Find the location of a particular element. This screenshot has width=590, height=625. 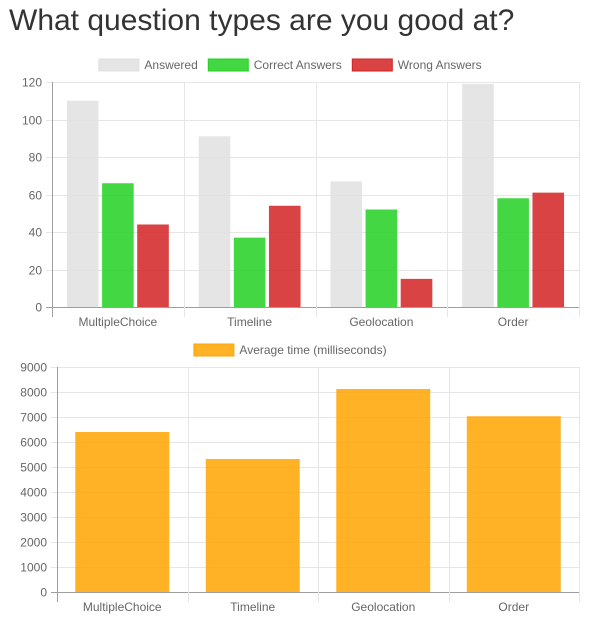

y-tick-label: 5000 is located at coordinates (33, 468).